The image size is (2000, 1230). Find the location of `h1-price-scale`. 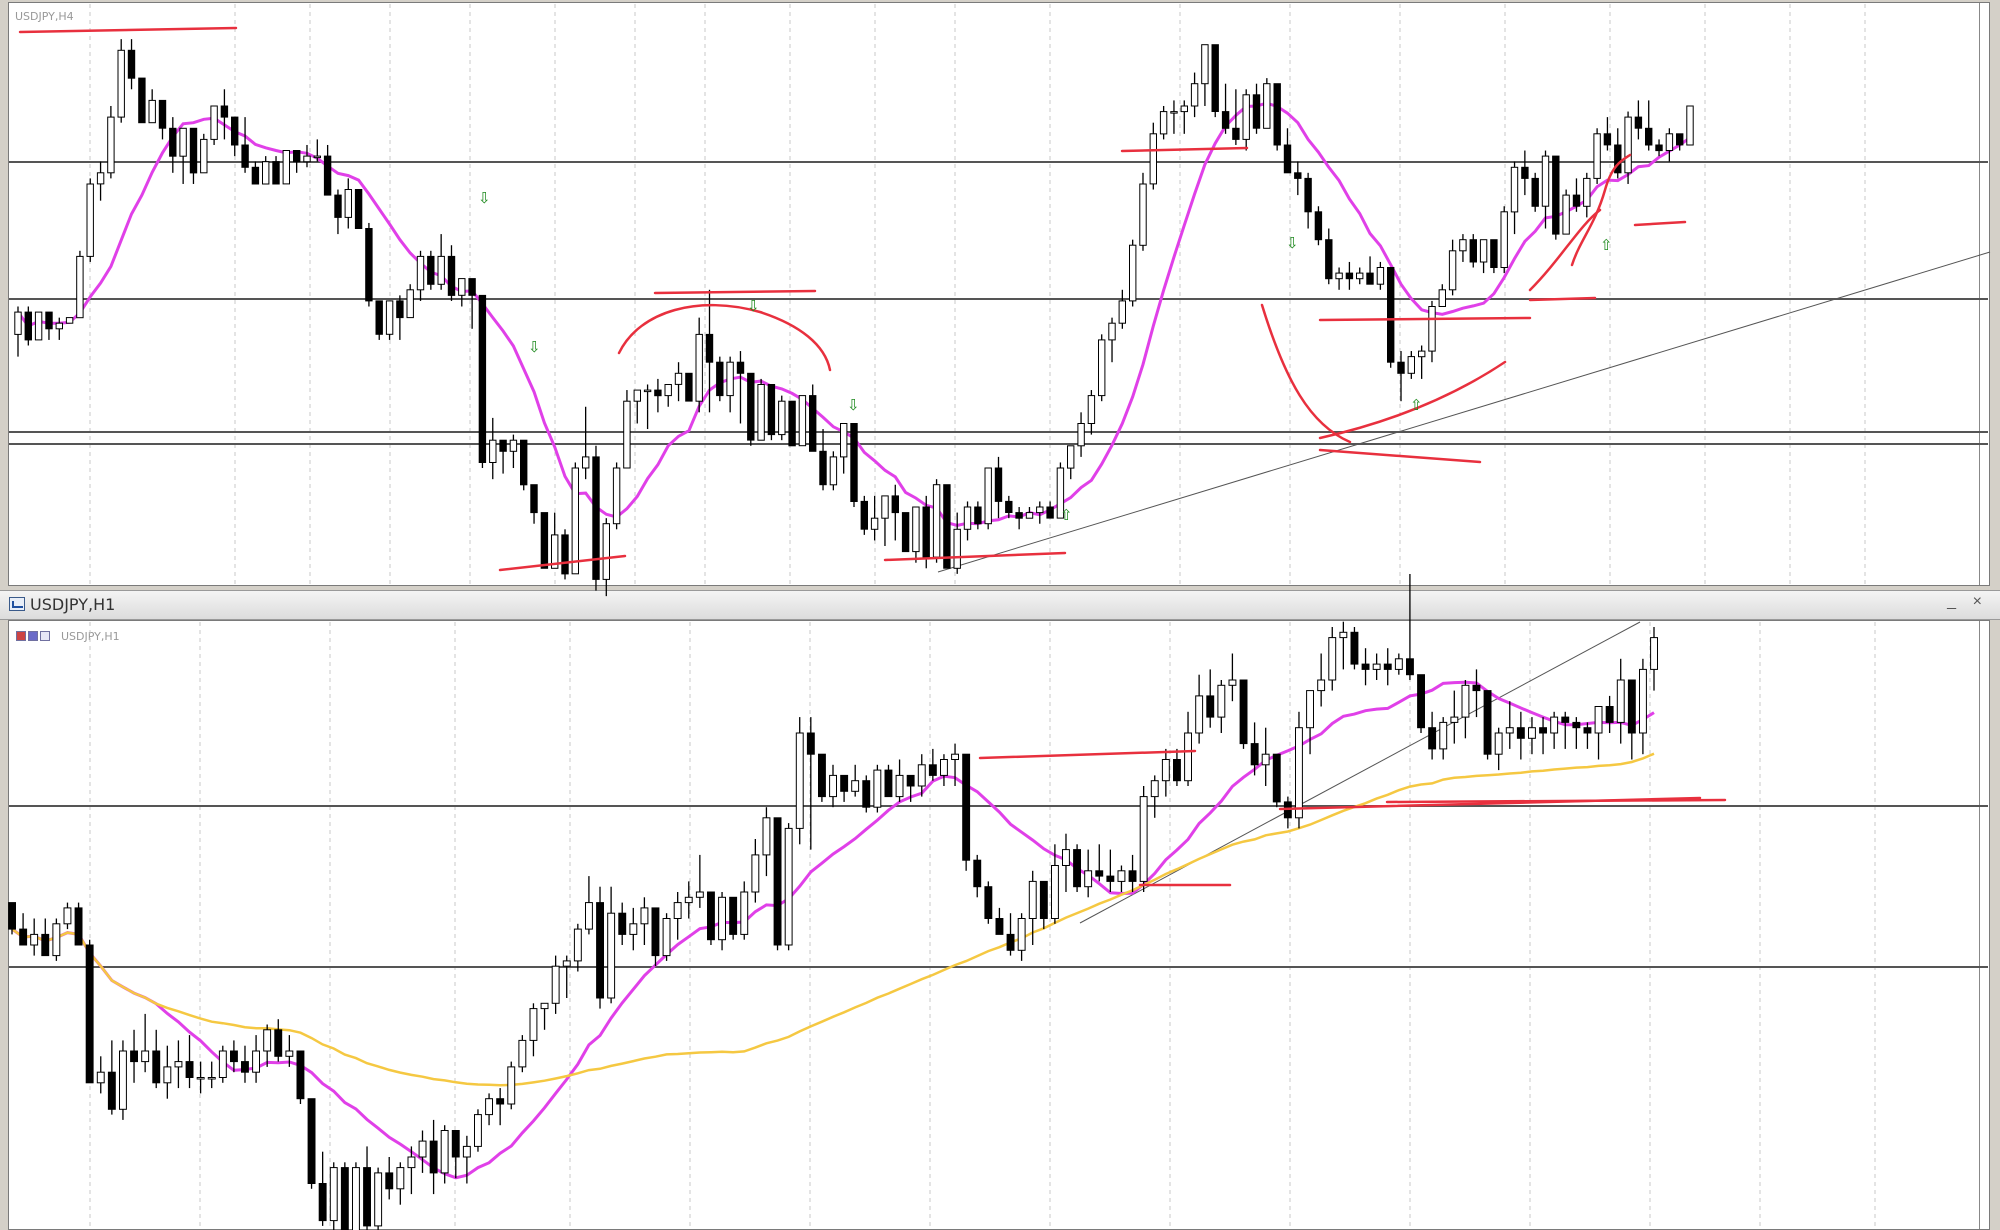

h1-price-scale is located at coordinates (1984, 925).